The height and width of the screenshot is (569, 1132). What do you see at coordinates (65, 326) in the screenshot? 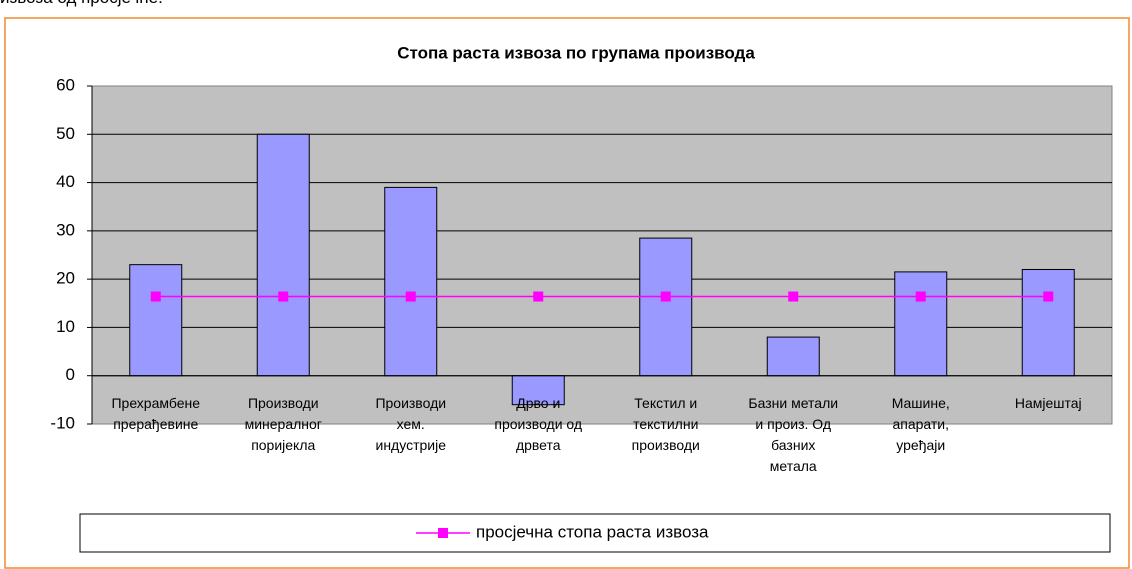
I see `y-tick-label: 10` at bounding box center [65, 326].